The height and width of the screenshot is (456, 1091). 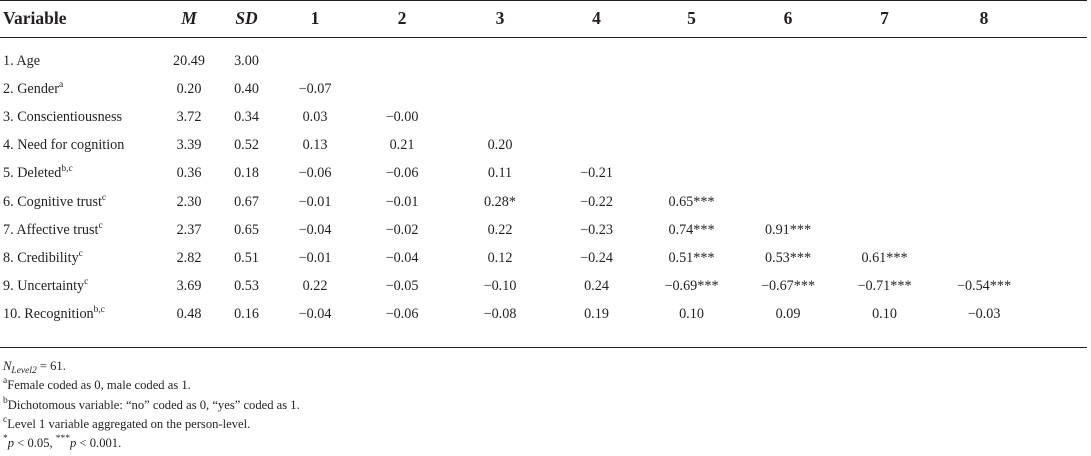 I want to click on row-variable-cell: 7. Affective trustc, so click(x=81, y=230).